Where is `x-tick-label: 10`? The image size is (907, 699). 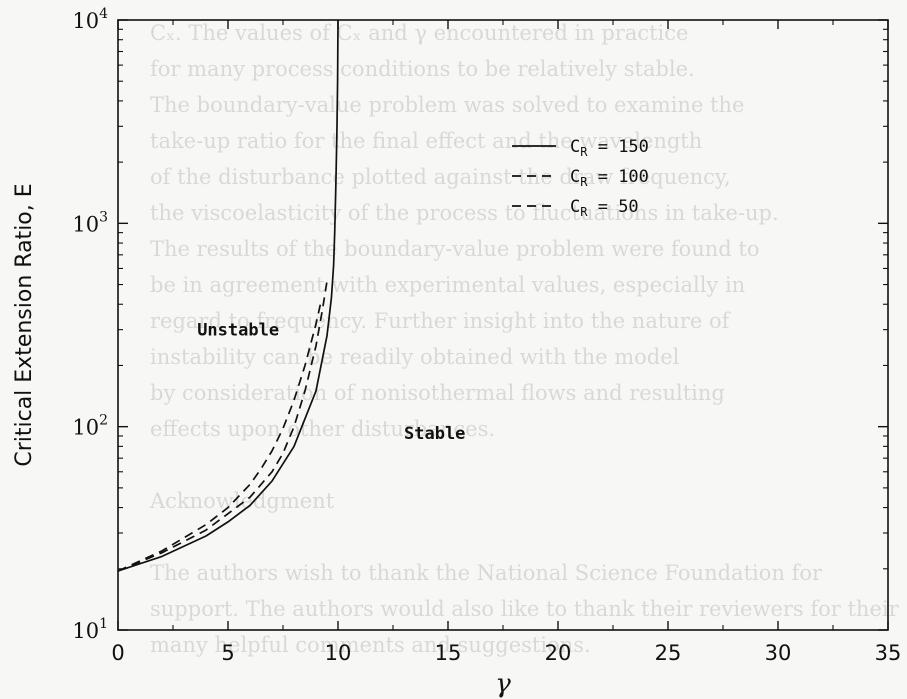
x-tick-label: 10 is located at coordinates (338, 653).